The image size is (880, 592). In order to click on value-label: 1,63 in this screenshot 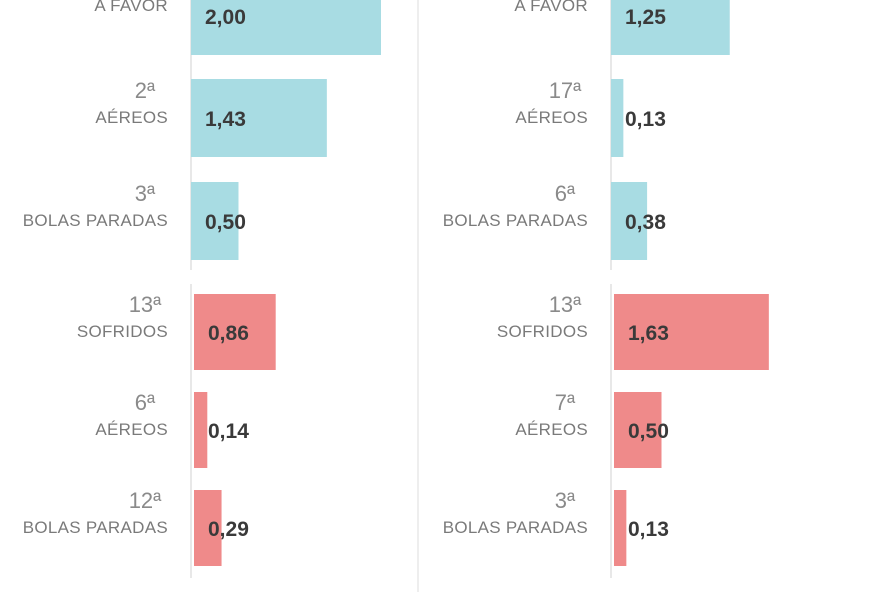, I will do `click(648, 333)`.